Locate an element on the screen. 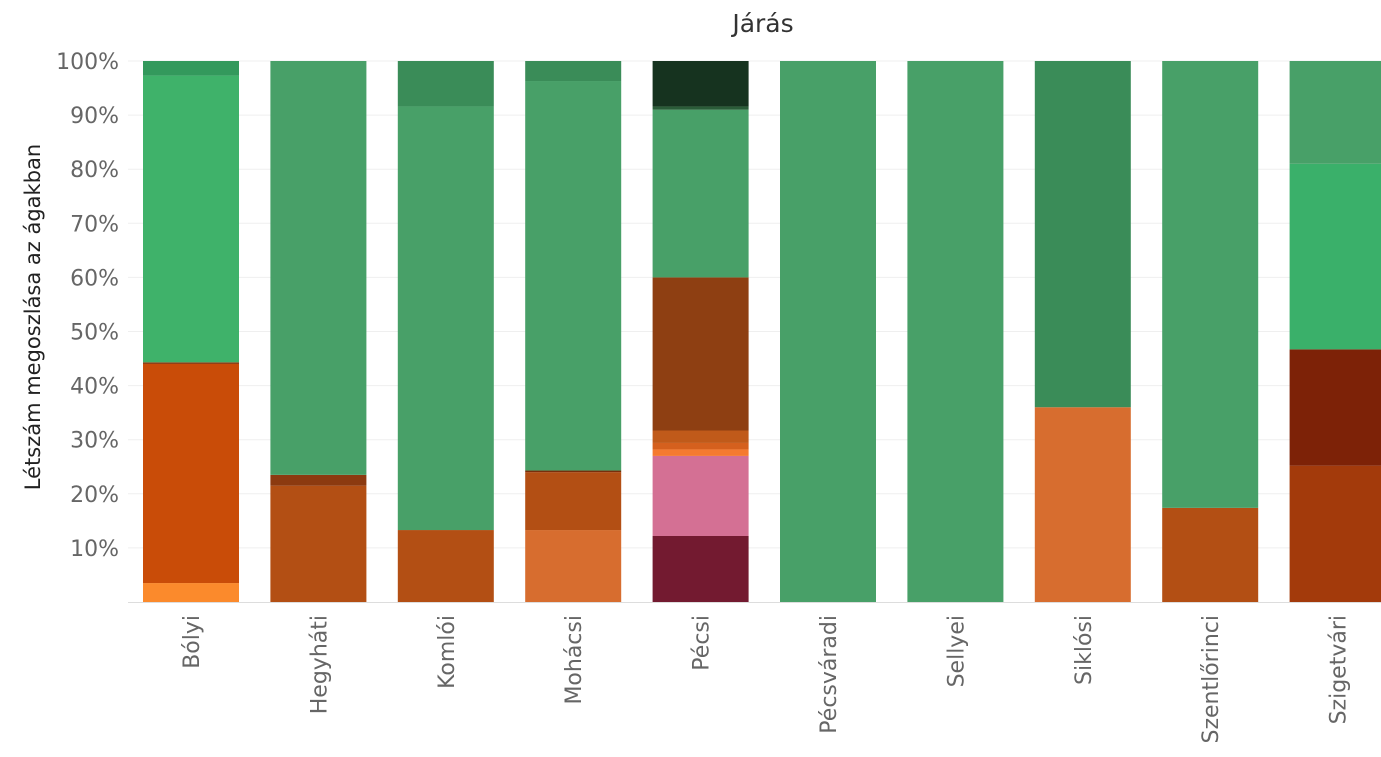 This screenshot has height=757, width=1381. x-tick-label: Szentlőrinci is located at coordinates (1211, 679).